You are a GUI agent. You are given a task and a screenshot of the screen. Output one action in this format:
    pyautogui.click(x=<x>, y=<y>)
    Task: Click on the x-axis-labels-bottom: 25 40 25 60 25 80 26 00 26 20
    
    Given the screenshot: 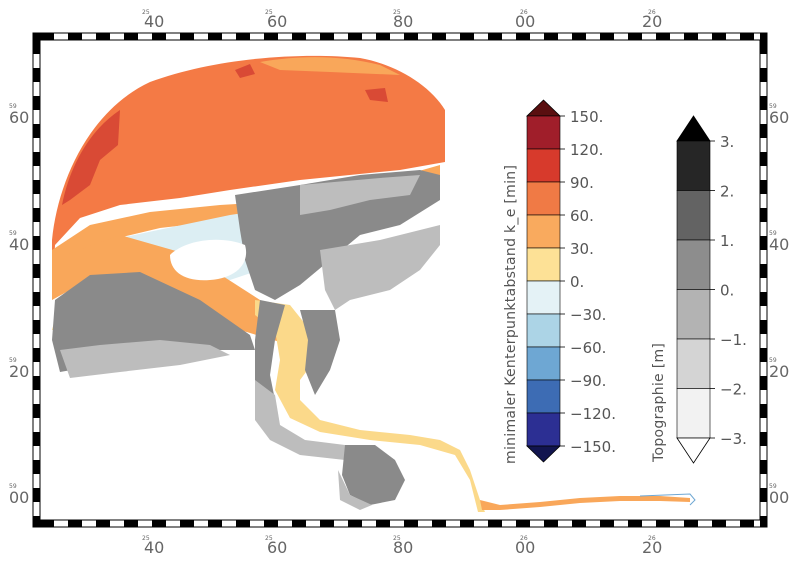 What is the action you would take?
    pyautogui.click(x=402, y=546)
    